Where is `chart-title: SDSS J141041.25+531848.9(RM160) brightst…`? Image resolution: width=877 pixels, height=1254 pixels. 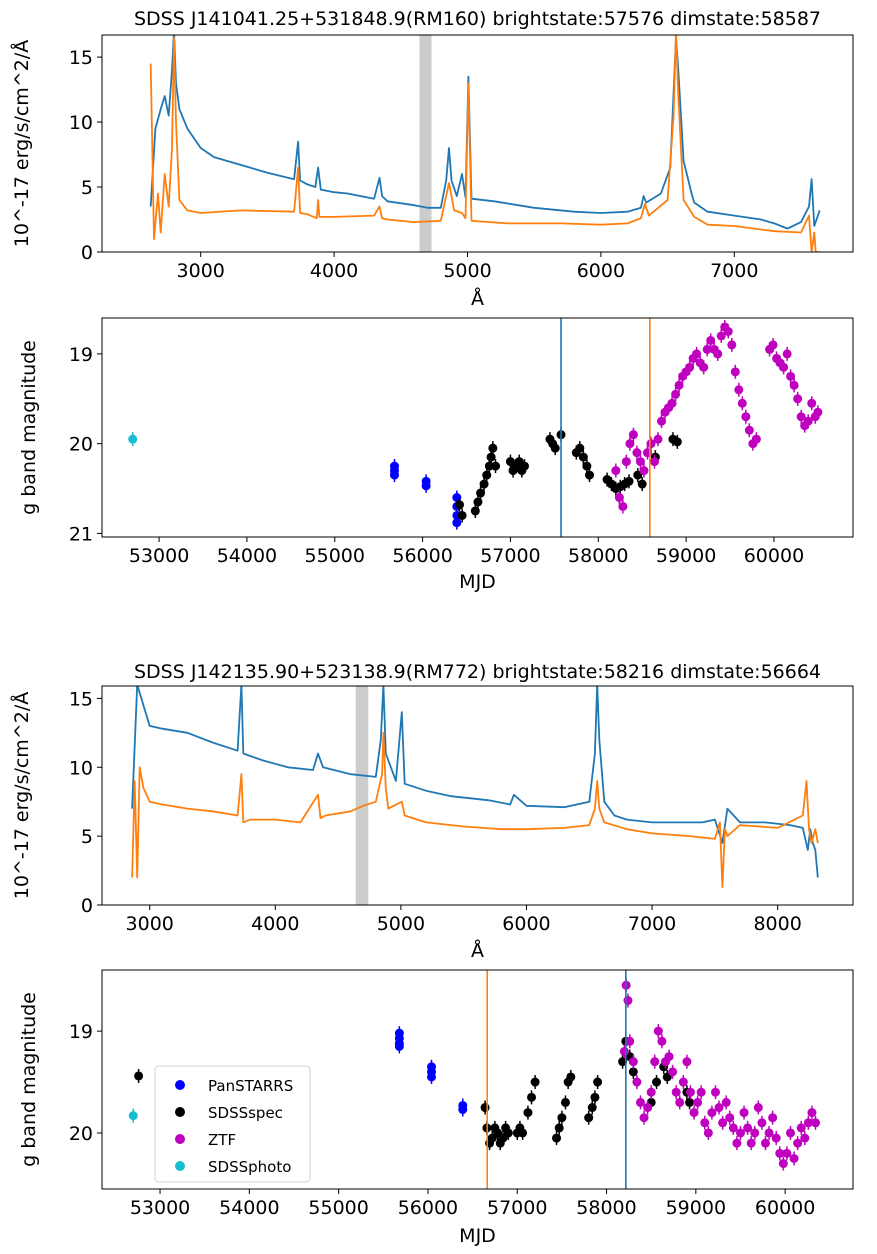
chart-title: SDSS J141041.25+531848.9(RM160) brightst… is located at coordinates (477, 19).